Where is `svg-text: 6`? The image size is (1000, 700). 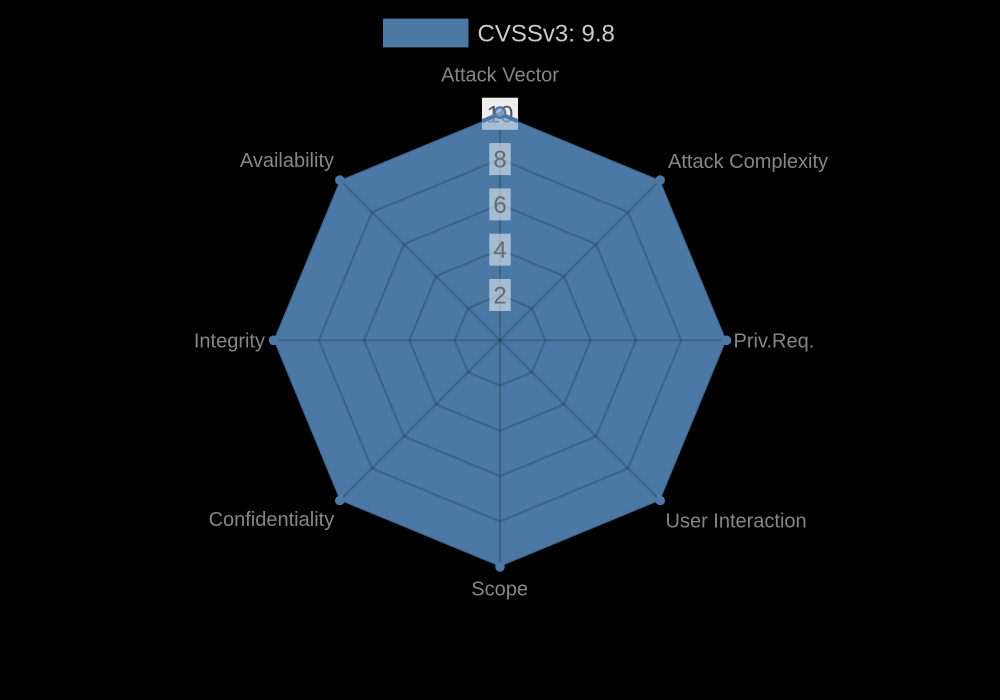
svg-text: 6 is located at coordinates (499, 205).